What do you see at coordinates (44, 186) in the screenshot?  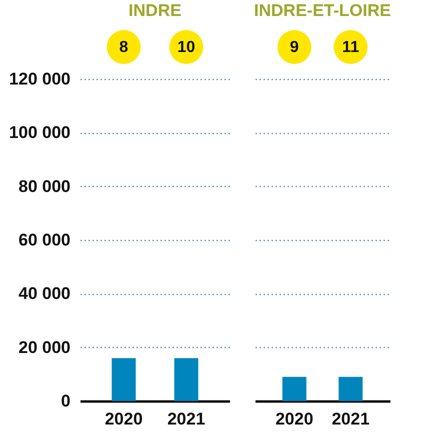 I see `y-tick-label: 80 000` at bounding box center [44, 186].